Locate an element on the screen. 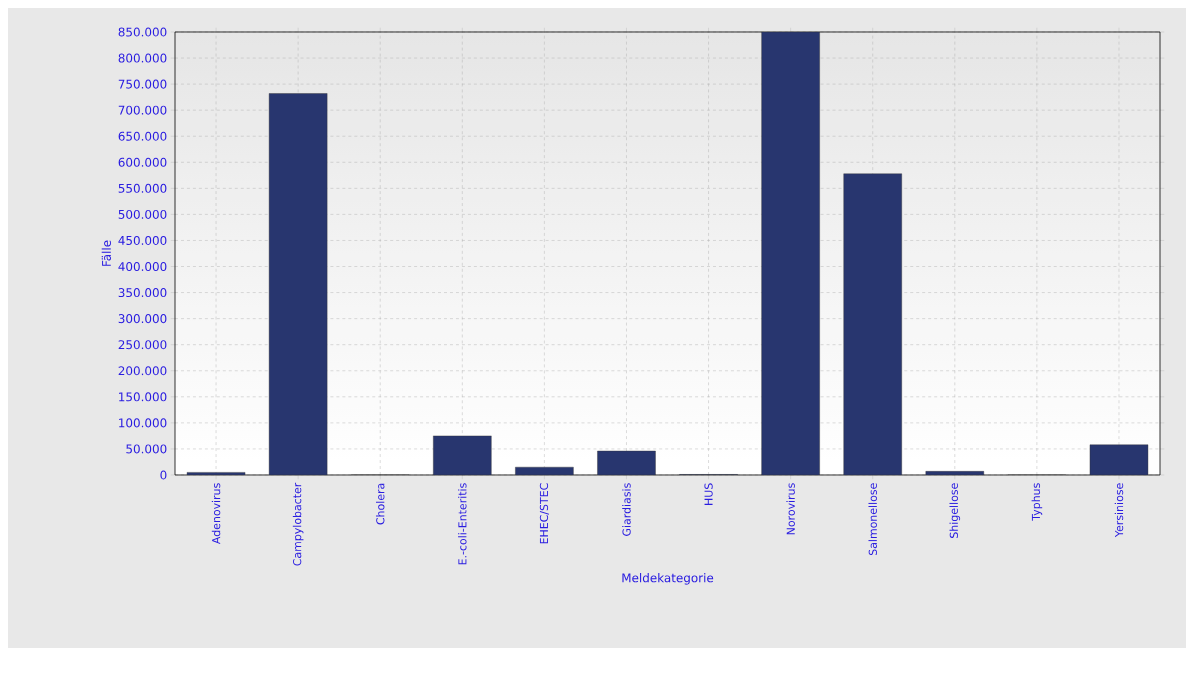 This screenshot has height=678, width=1194. x-tick-label: EHEC/STEC is located at coordinates (544, 513).